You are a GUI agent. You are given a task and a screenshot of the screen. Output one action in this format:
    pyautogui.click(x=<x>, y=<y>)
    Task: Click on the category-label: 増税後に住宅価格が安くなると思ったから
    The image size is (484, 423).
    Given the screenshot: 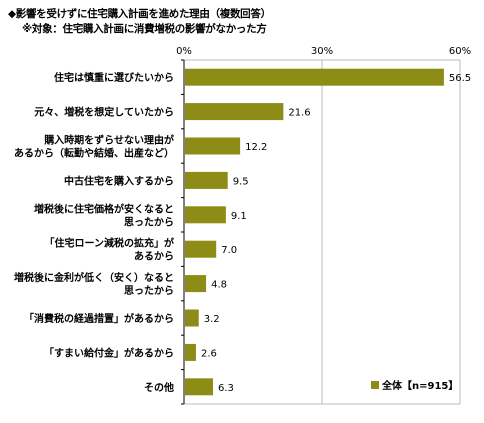 What is the action you would take?
    pyautogui.click(x=104, y=215)
    